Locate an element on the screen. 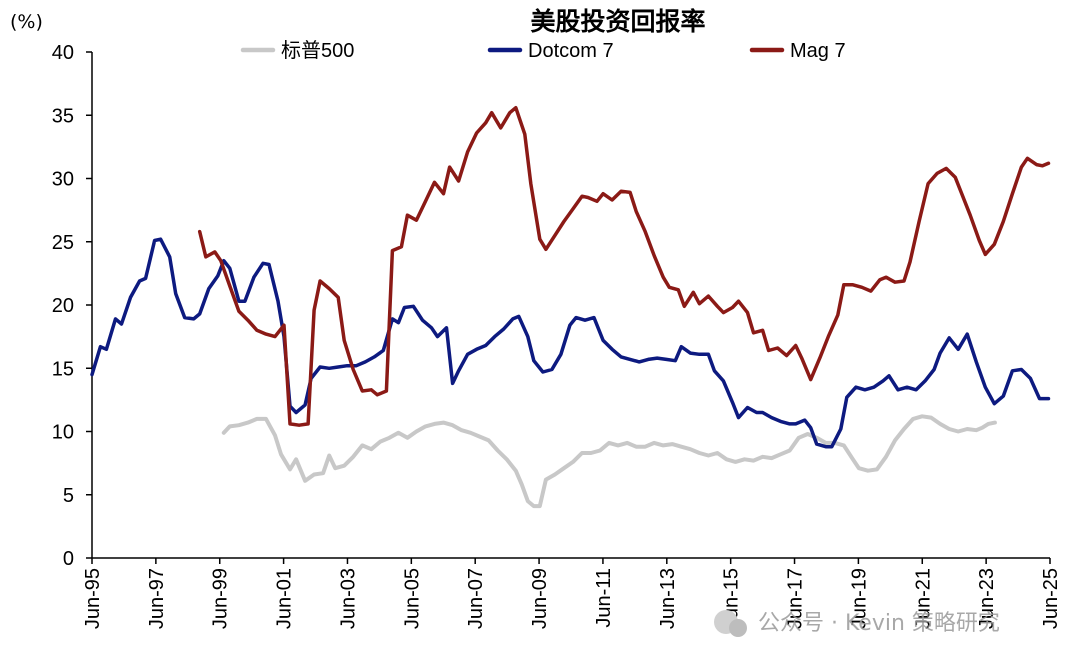  y-tick-label: 10 is located at coordinates (63, 433).